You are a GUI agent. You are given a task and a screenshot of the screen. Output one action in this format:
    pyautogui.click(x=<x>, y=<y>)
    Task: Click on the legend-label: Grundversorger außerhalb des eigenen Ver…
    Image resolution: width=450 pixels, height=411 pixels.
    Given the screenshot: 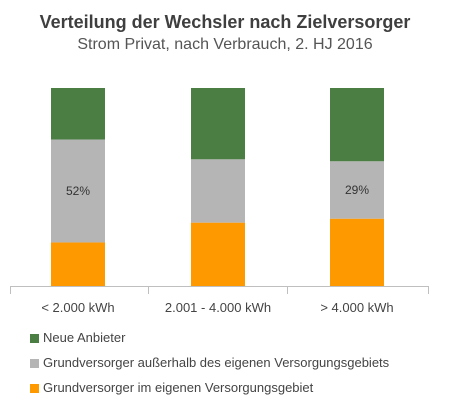 What is the action you would take?
    pyautogui.click(x=216, y=362)
    